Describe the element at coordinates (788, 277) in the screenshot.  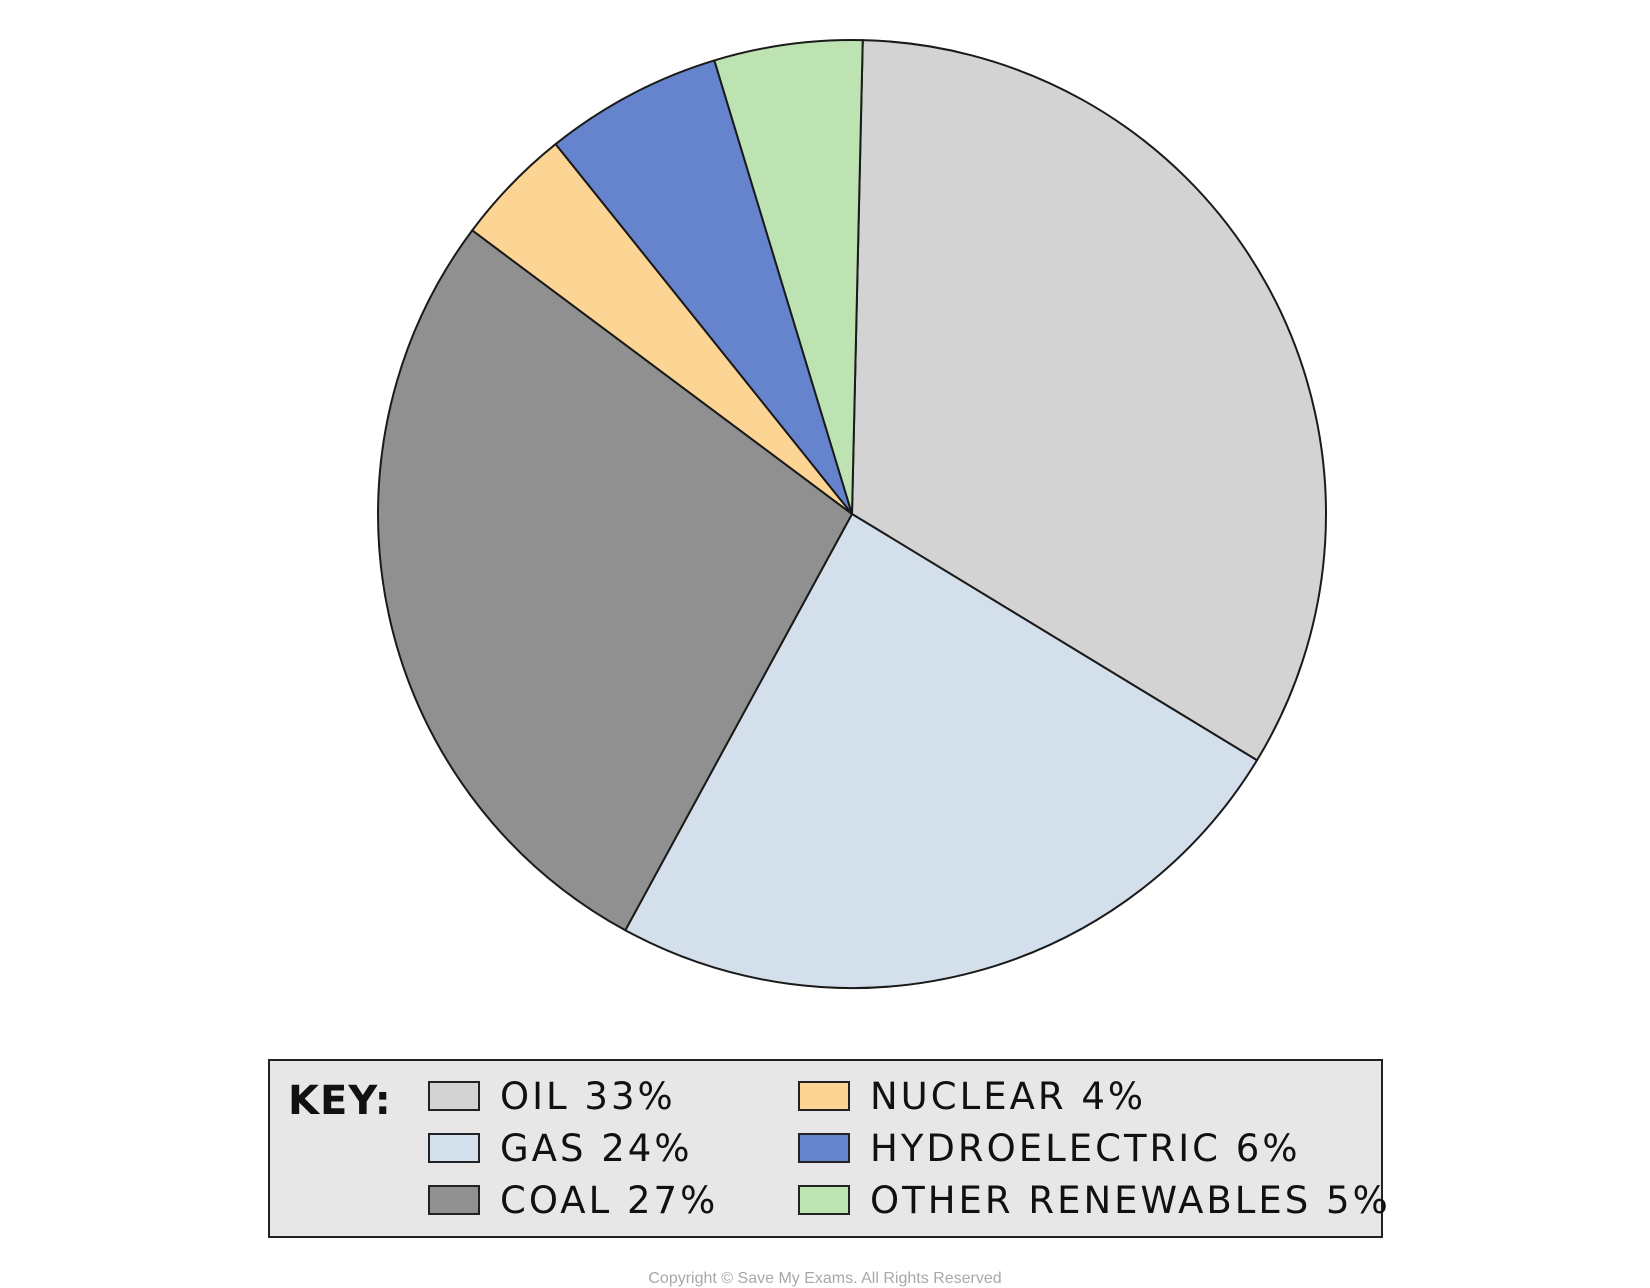
I see `pie-slice-other-renewables` at that location.